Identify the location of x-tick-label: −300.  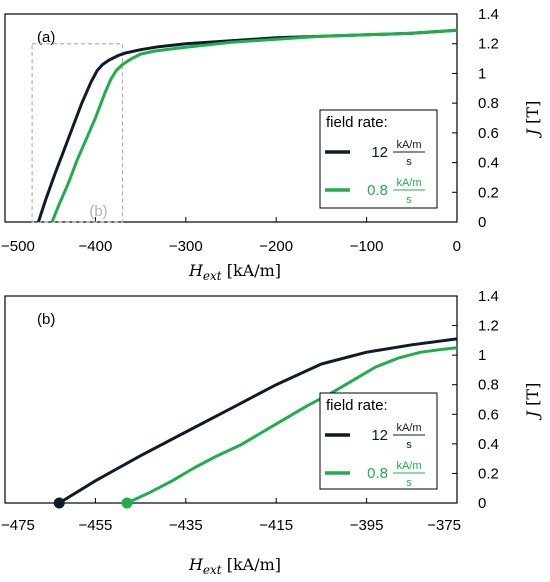
(186, 246).